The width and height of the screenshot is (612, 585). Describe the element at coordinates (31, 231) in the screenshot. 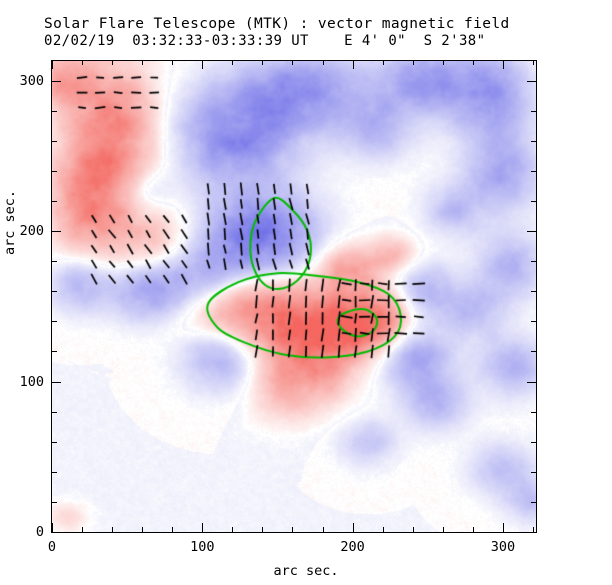

I see `y-tick-label: 200` at that location.